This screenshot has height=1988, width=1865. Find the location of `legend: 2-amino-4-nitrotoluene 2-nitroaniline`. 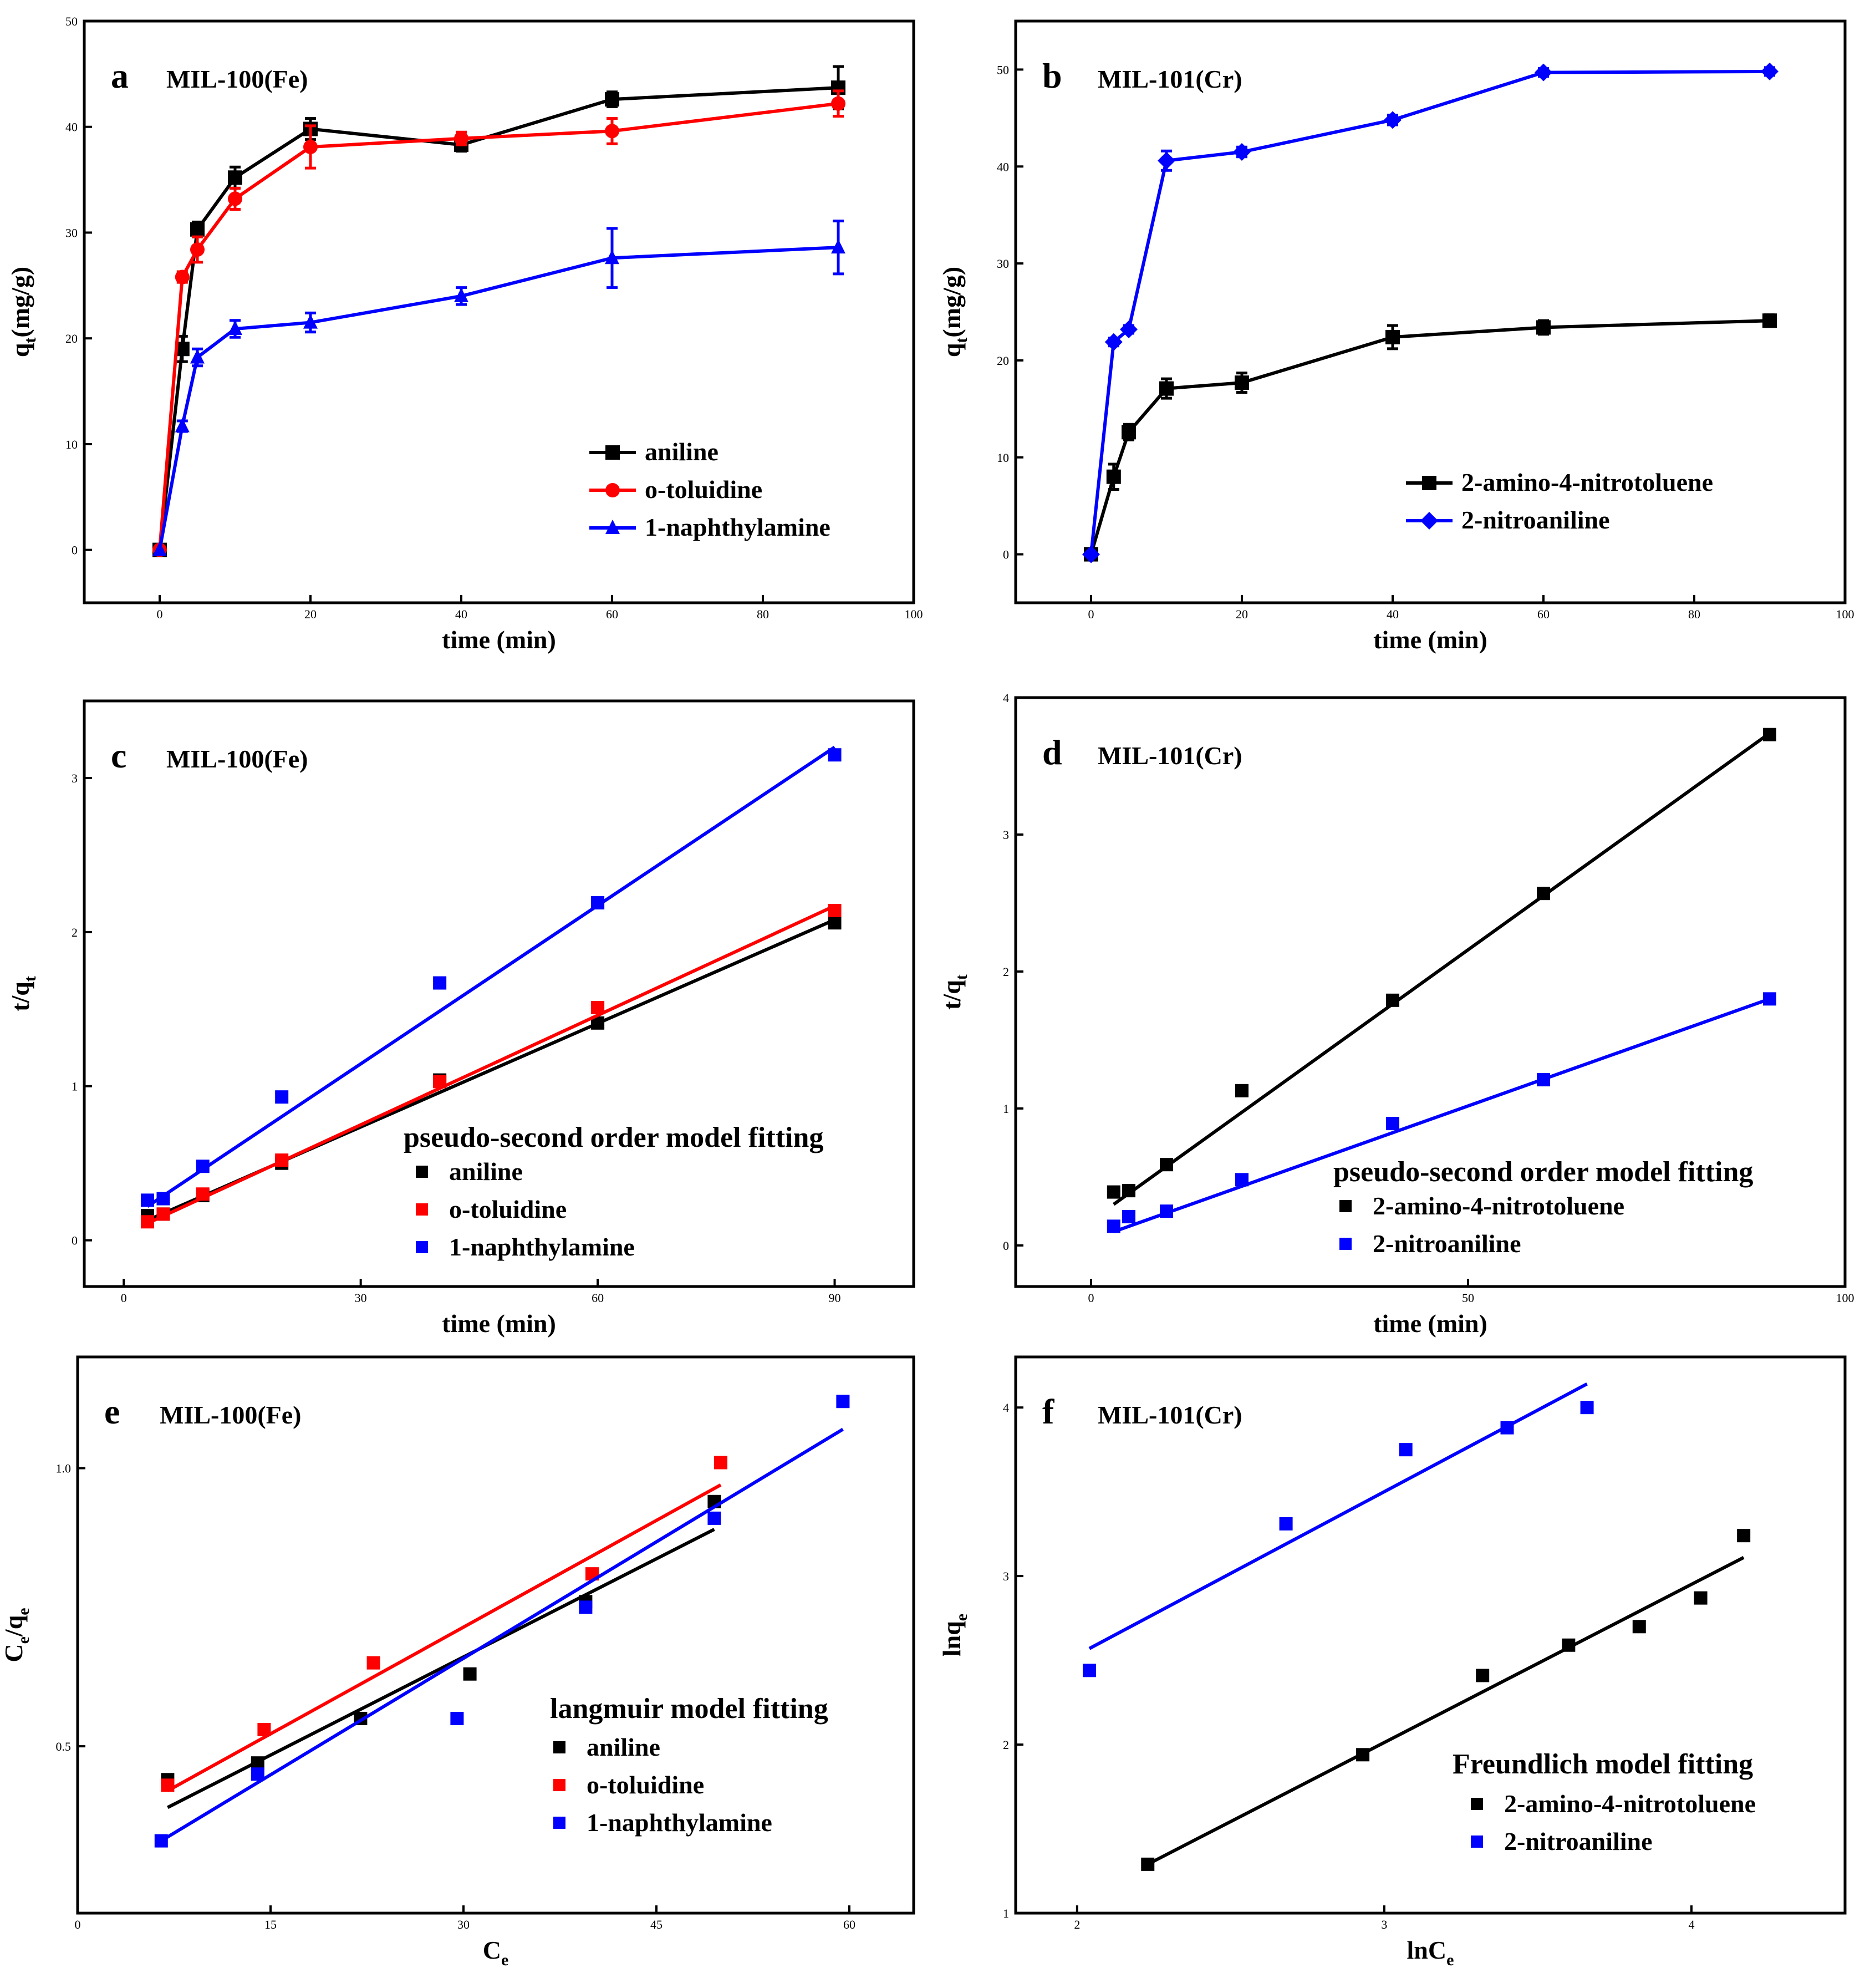

legend: 2-amino-4-nitrotoluene 2-nitroaniline is located at coordinates (1559, 501).